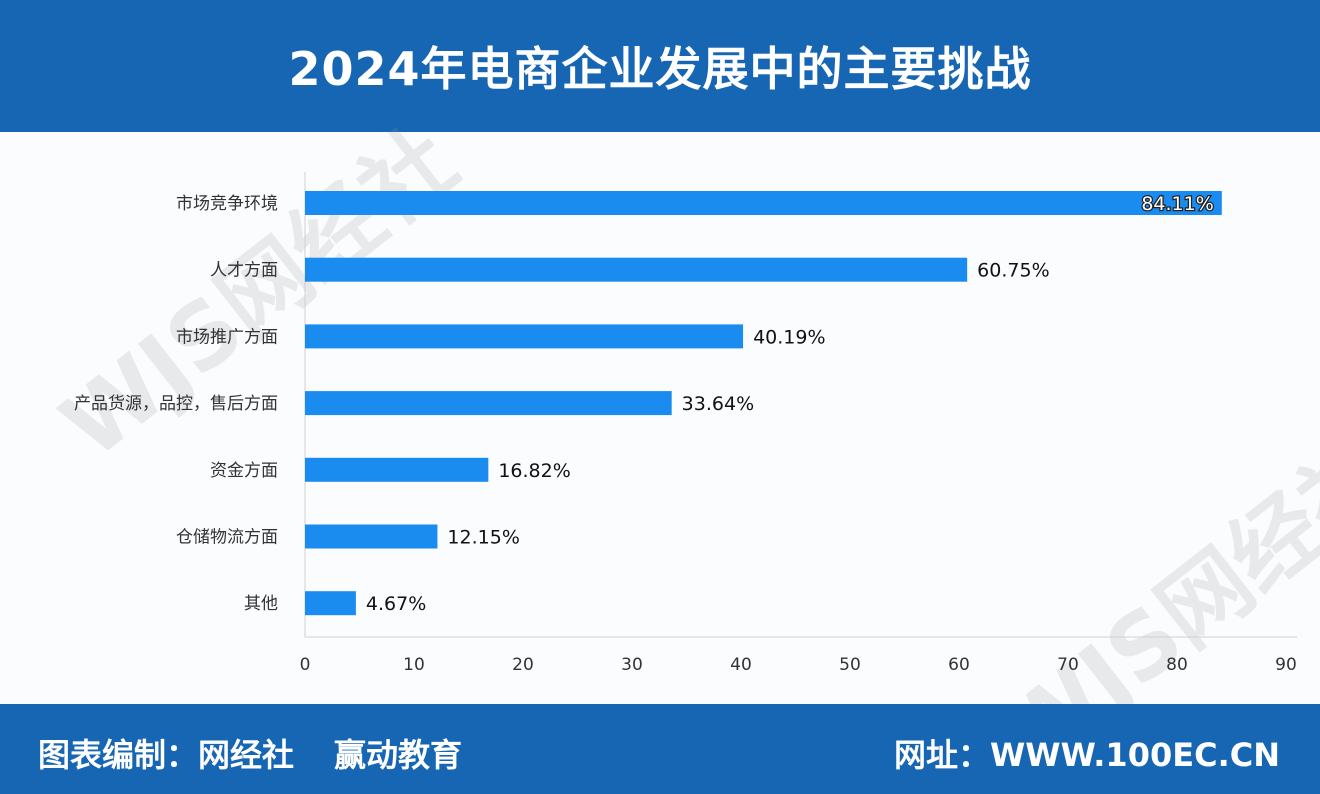 The height and width of the screenshot is (794, 1320). What do you see at coordinates (523, 665) in the screenshot?
I see `x-tick-label: 20` at bounding box center [523, 665].